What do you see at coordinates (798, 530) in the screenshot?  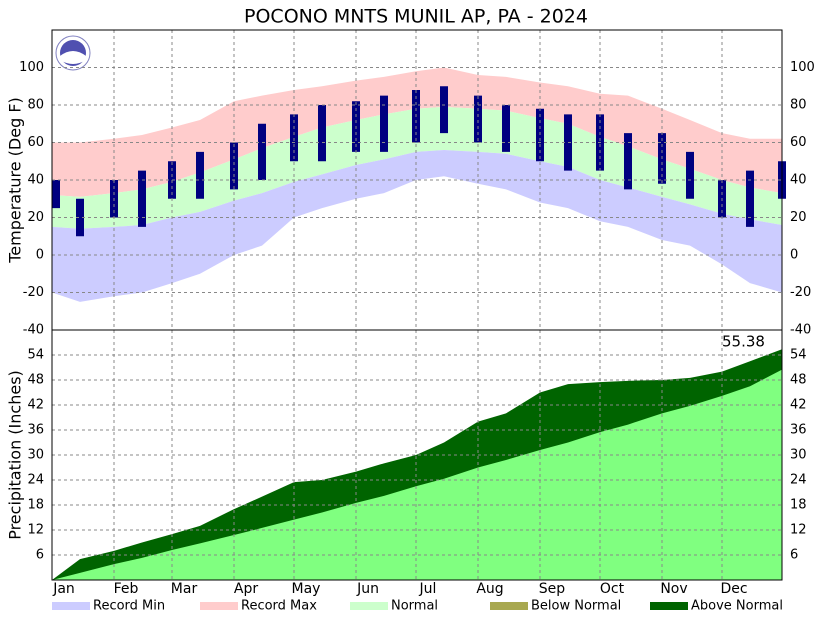 I see `y-tick-label-right: 12` at bounding box center [798, 530].